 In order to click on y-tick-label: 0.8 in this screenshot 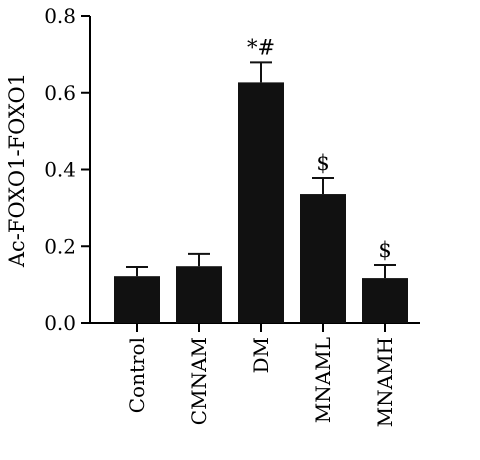, I will do `click(60, 16)`.